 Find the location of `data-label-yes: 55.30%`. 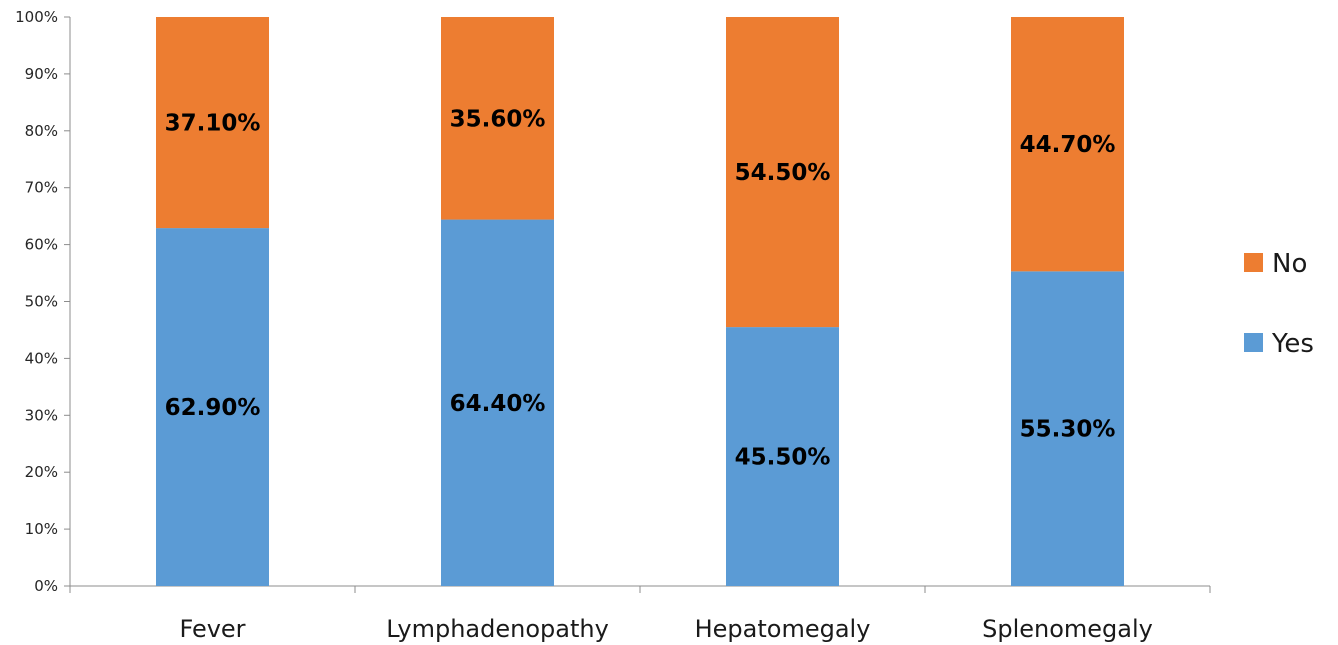

data-label-yes: 55.30% is located at coordinates (1068, 430).